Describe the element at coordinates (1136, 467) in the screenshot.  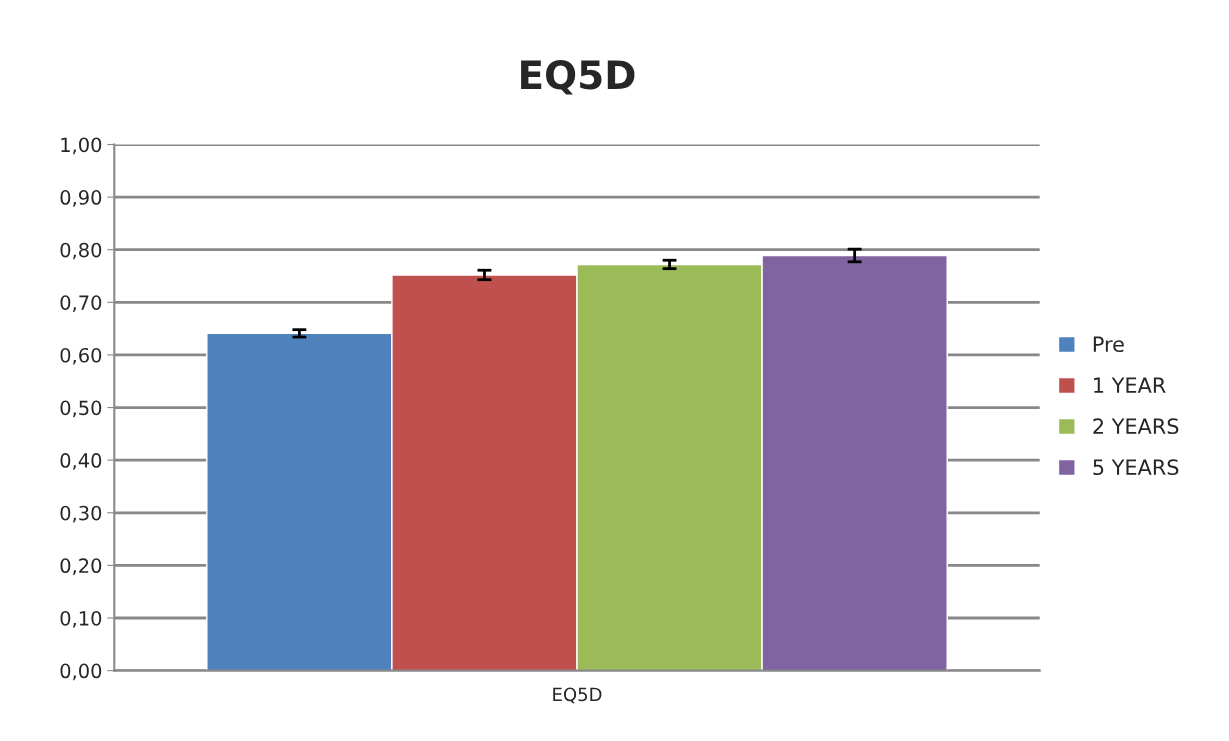
I see `legend-label: 5 YEARS` at that location.